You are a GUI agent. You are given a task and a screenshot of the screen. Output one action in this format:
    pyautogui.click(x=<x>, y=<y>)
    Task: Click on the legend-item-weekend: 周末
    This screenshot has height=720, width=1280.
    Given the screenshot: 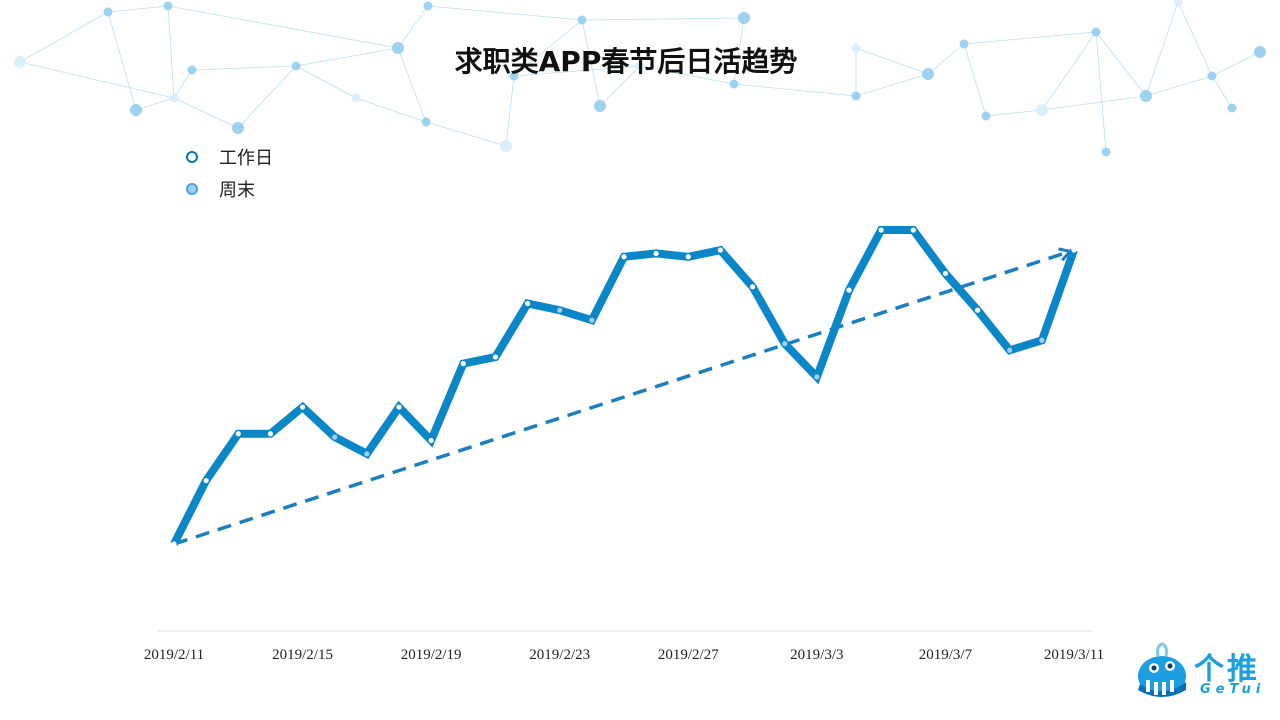 What is the action you would take?
    pyautogui.click(x=229, y=189)
    